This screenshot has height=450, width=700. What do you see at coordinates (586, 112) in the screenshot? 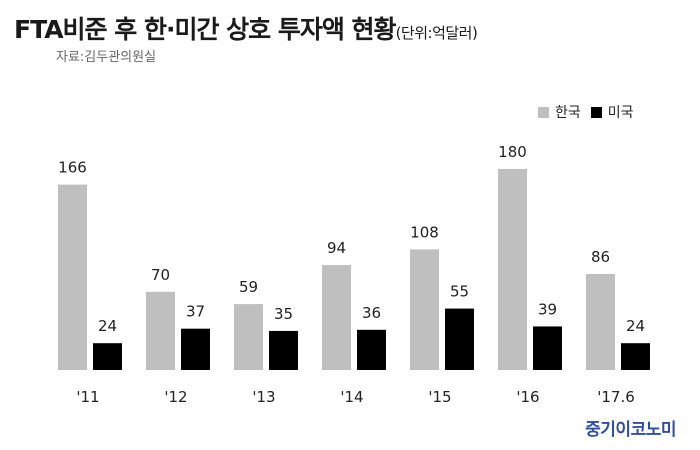
I see `legend: 한국 미국` at bounding box center [586, 112].